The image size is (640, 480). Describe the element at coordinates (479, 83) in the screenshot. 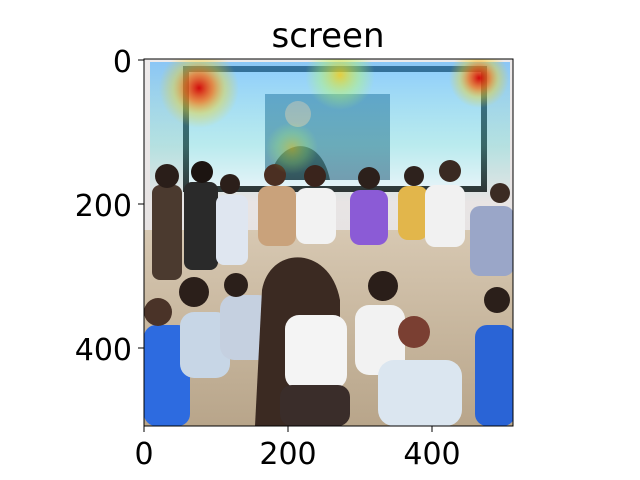

I see `heat-hotspot-right` at that location.